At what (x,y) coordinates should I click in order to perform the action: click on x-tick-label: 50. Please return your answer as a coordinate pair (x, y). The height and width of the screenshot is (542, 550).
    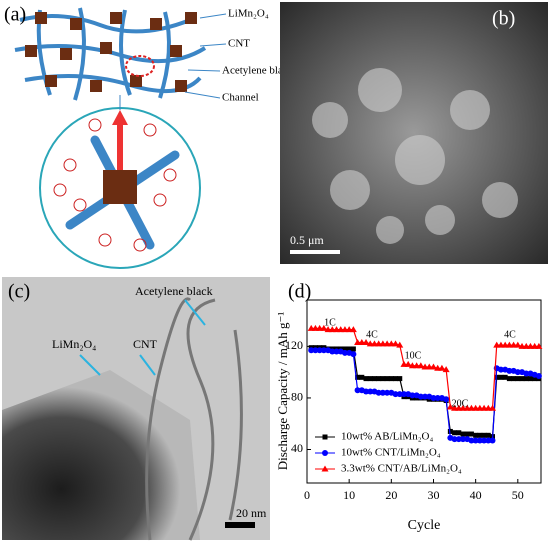
    Looking at the image, I should click on (518, 495).